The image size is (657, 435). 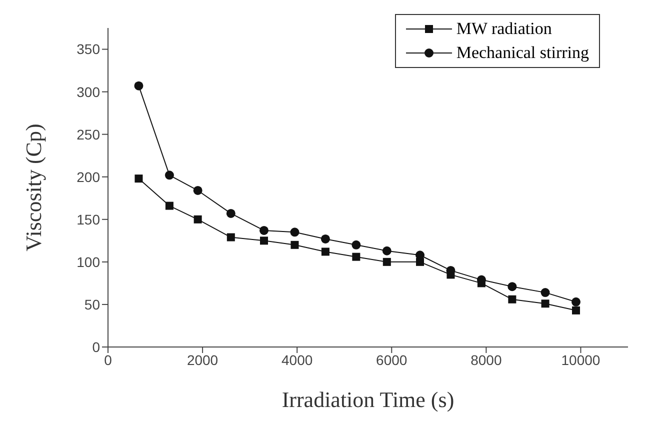 I want to click on x-tick-label: 10000, so click(x=580, y=360).